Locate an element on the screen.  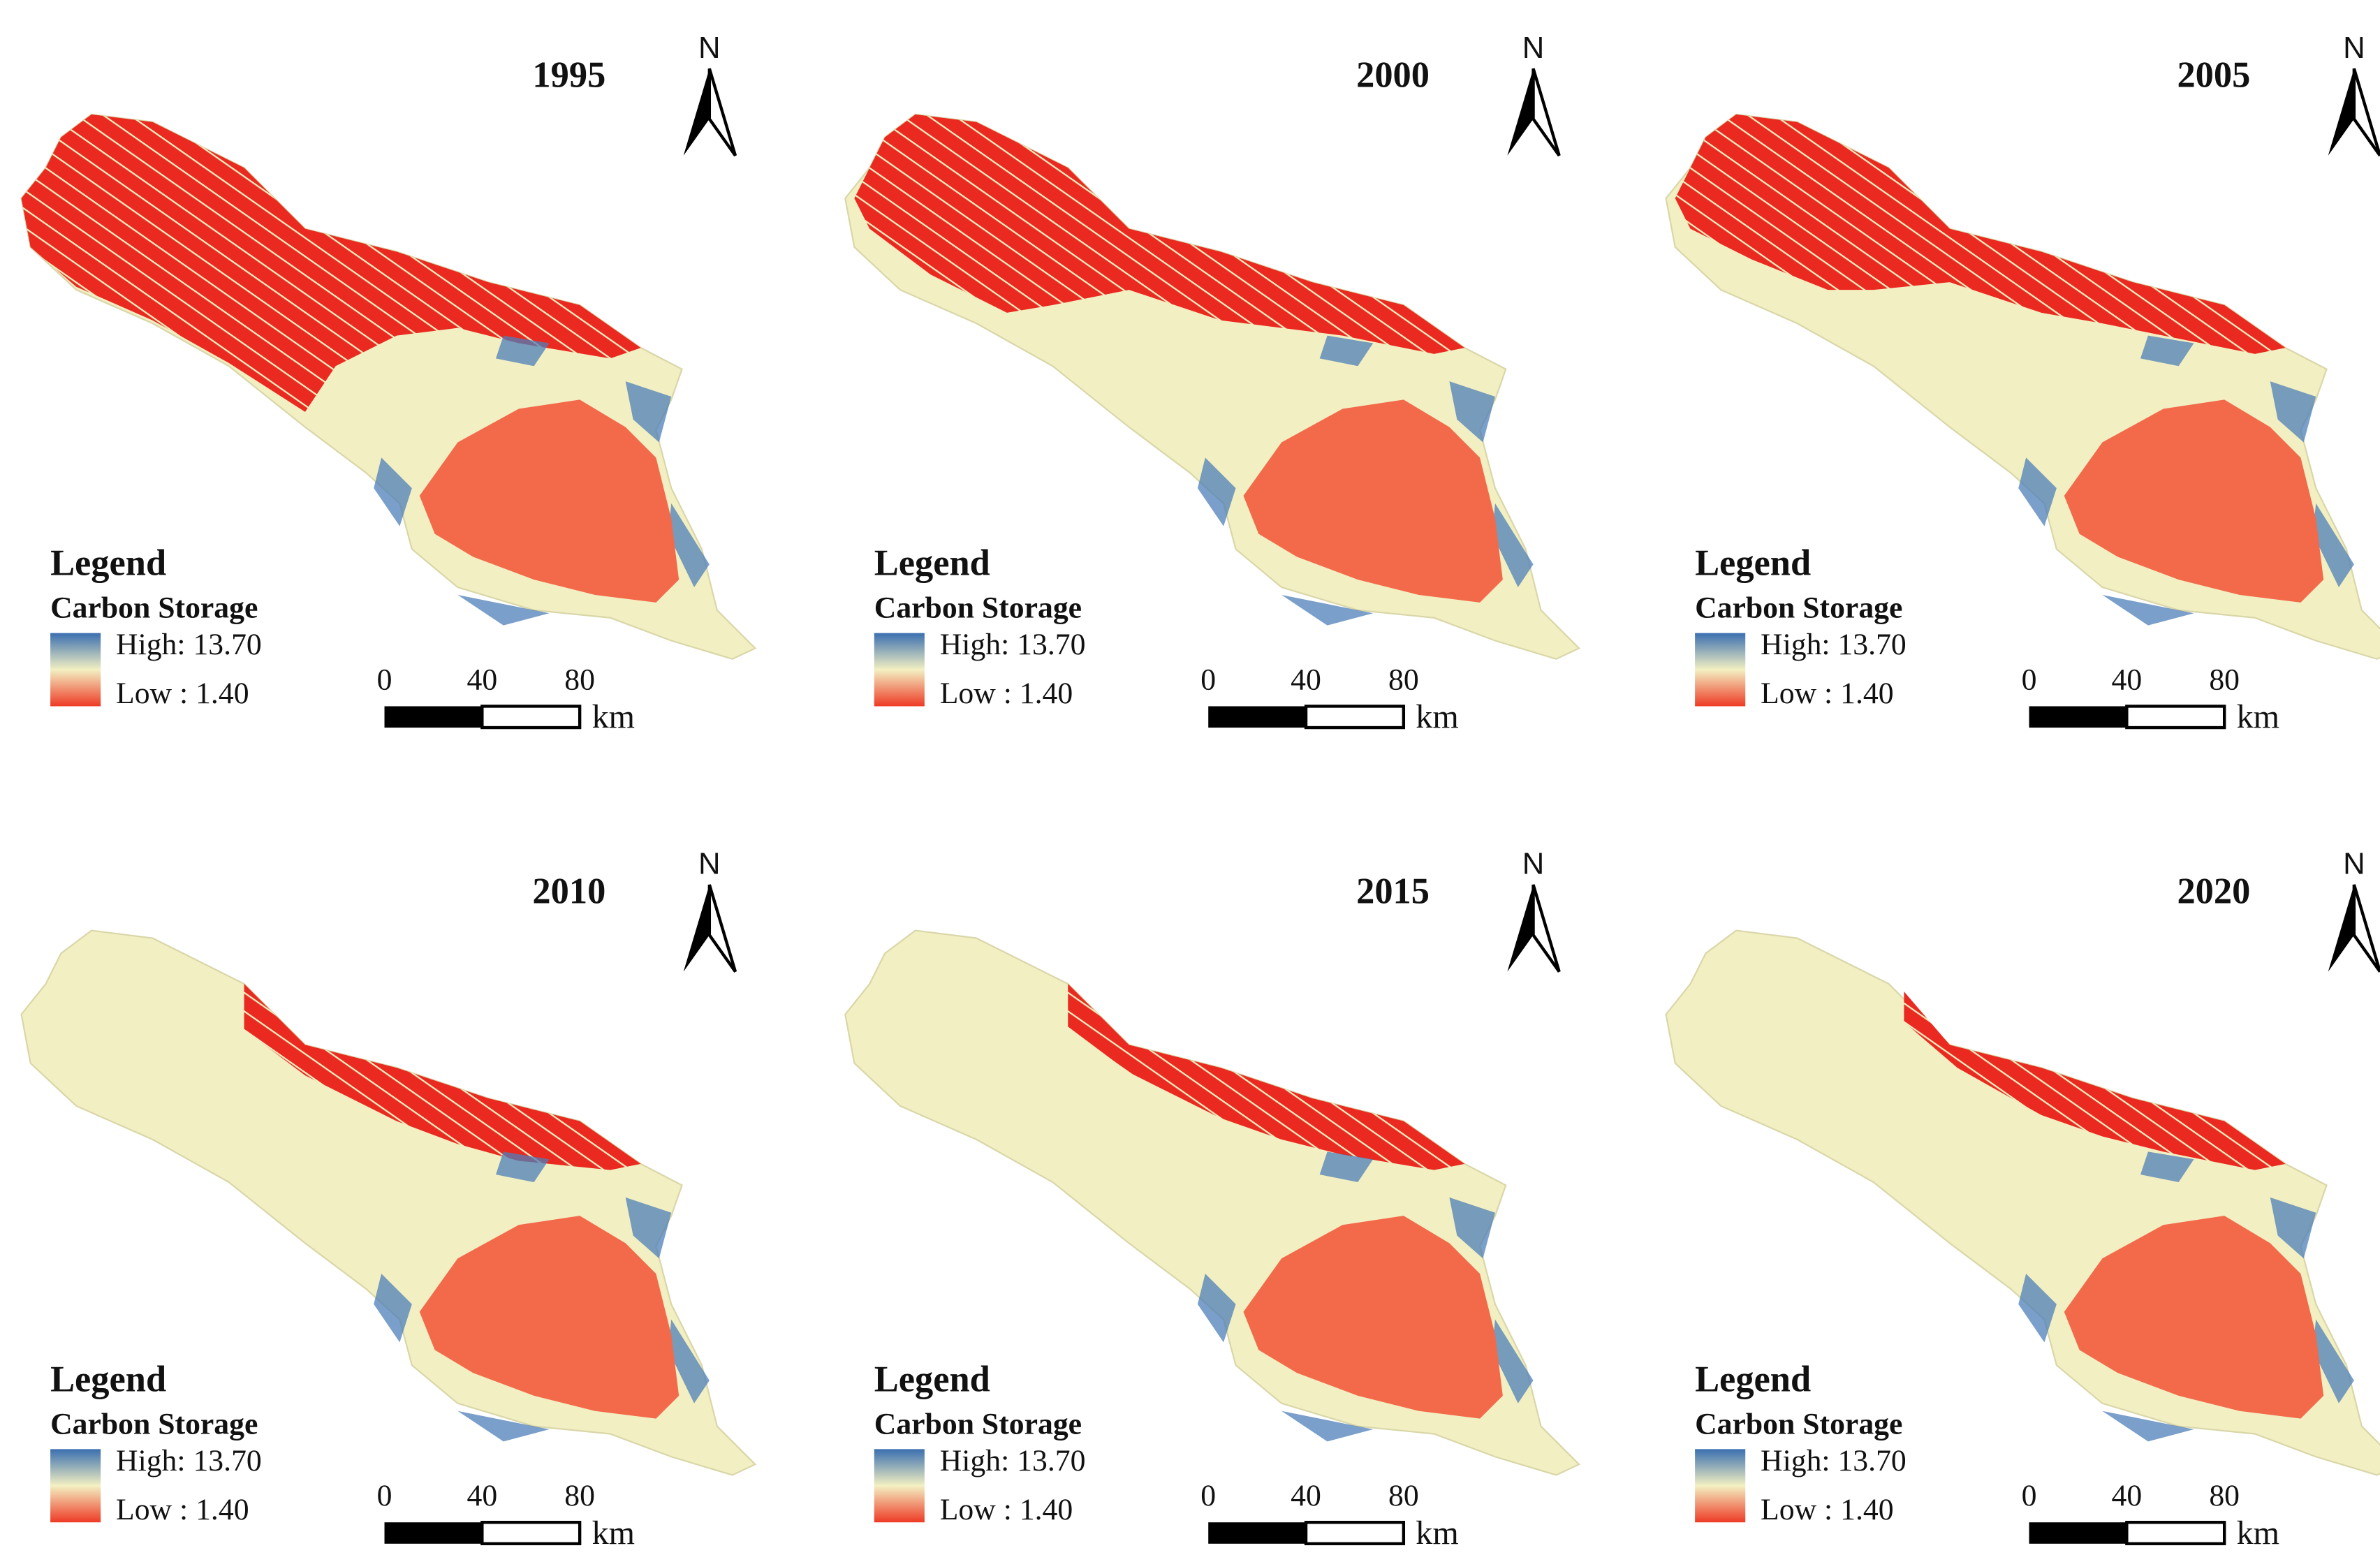
scale-bar-white is located at coordinates (1355, 1533).